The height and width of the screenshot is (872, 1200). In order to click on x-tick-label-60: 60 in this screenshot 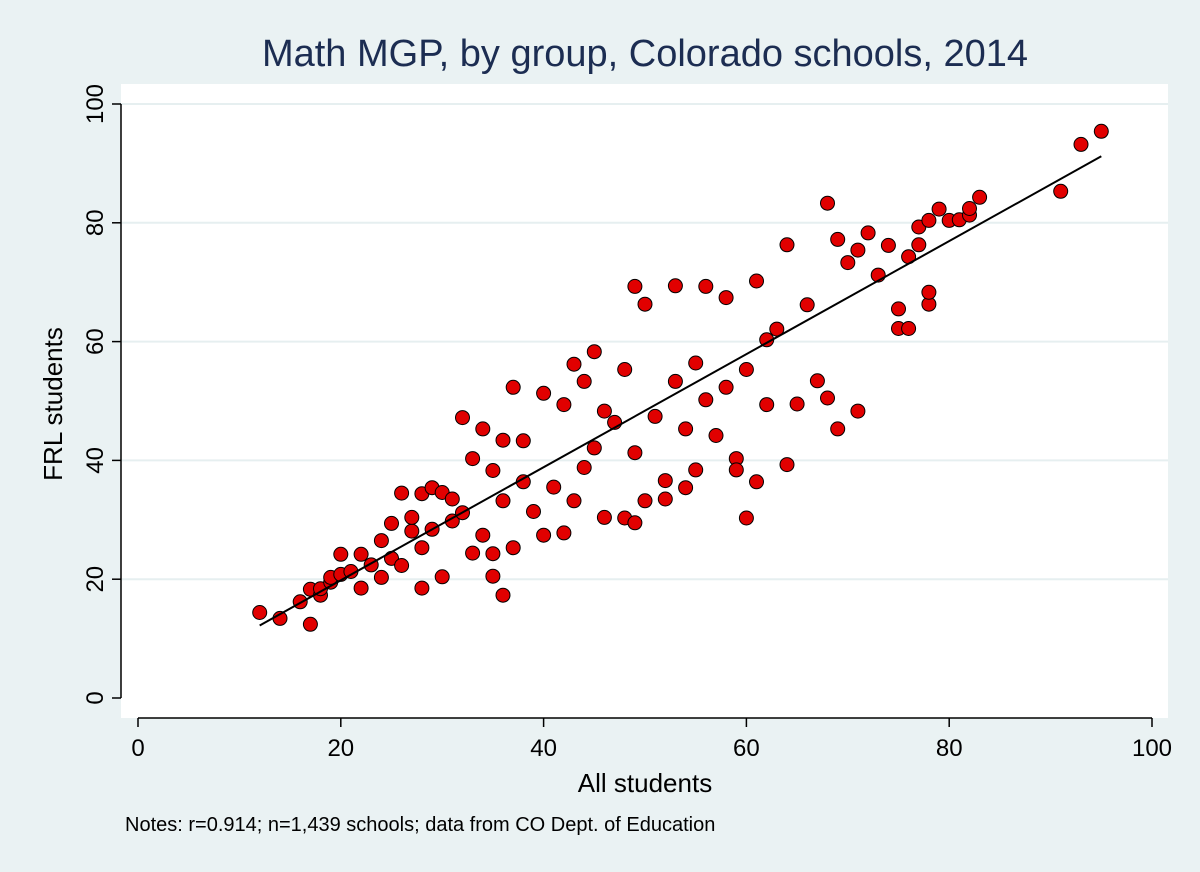, I will do `click(746, 748)`.